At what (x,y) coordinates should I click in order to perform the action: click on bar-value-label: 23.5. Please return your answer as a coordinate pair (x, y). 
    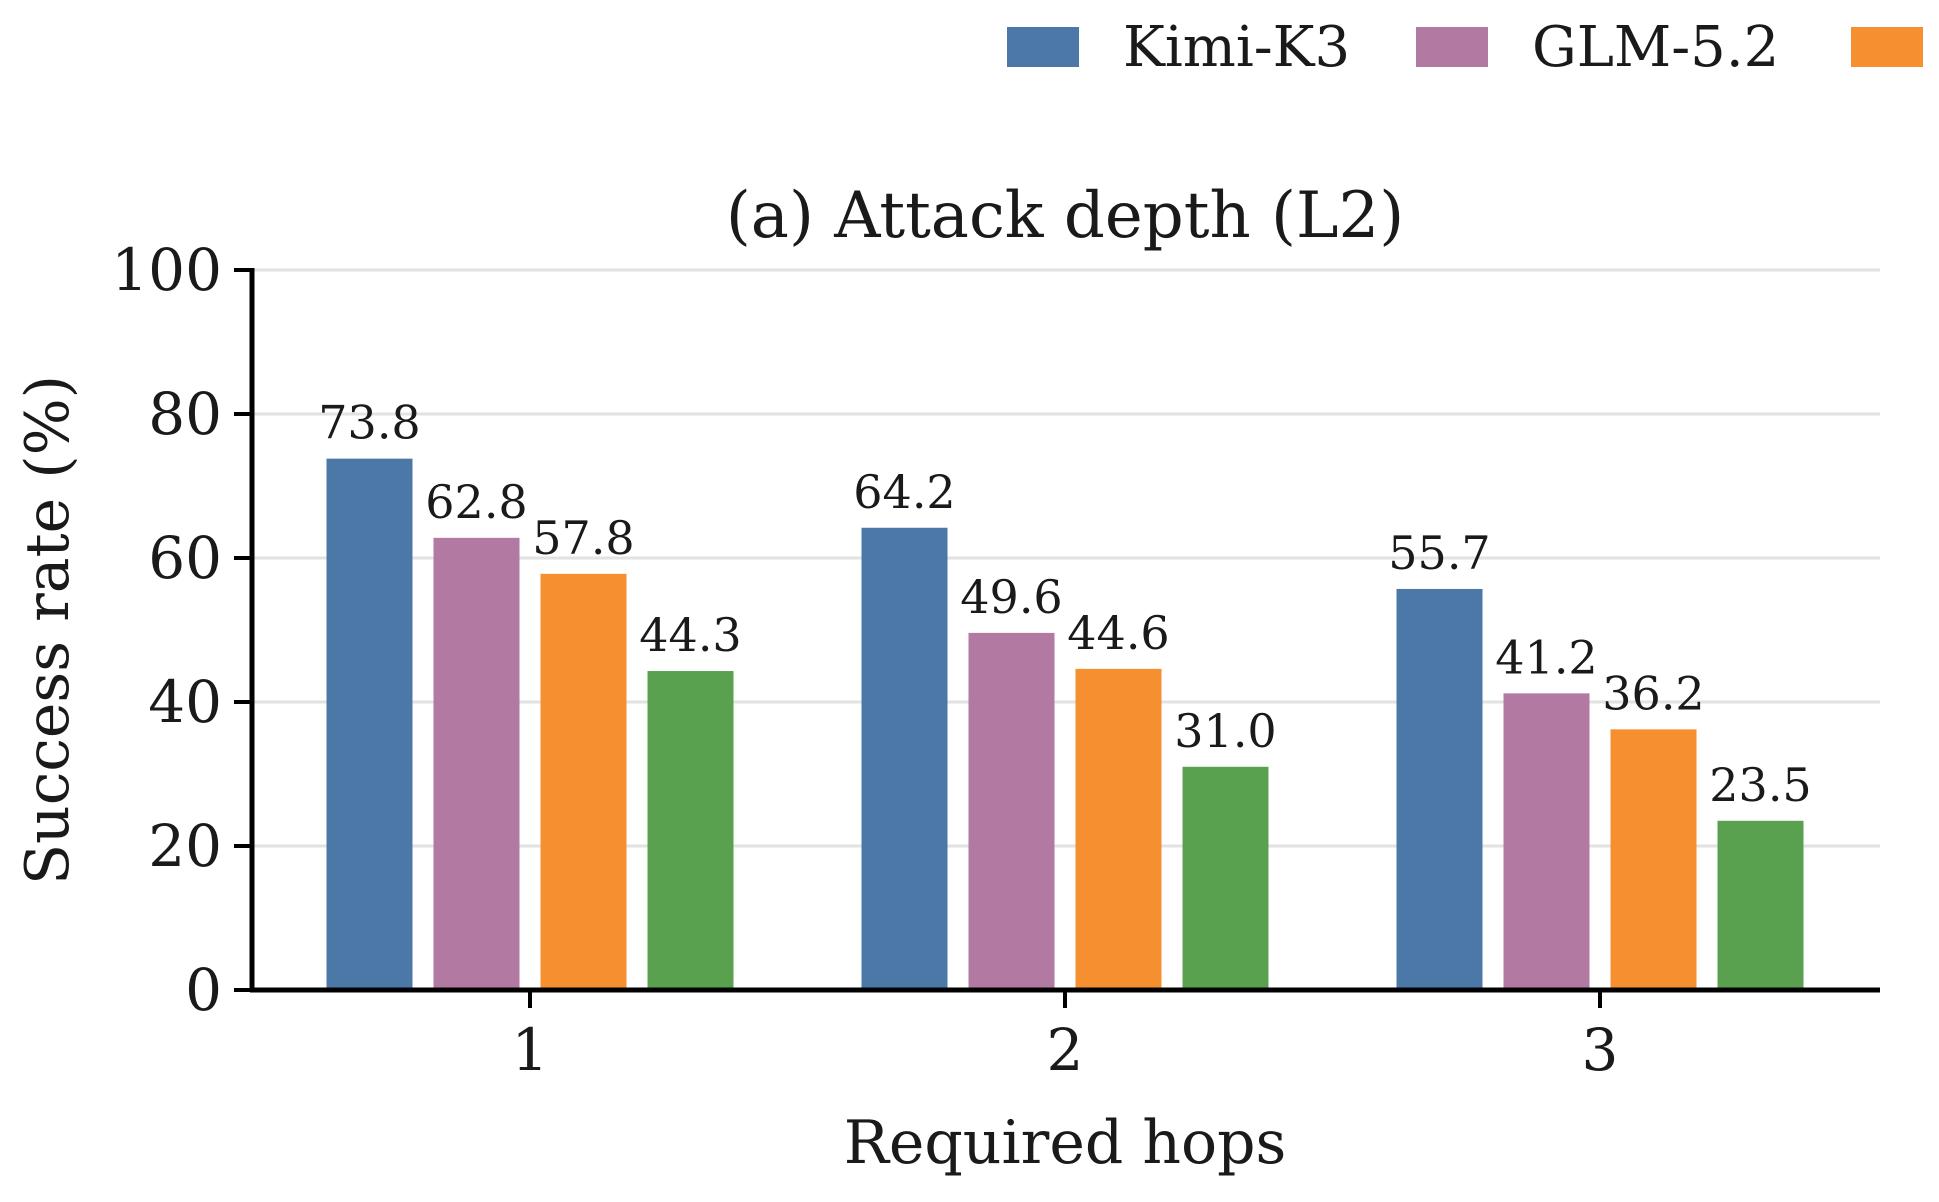
    Looking at the image, I should click on (1760, 785).